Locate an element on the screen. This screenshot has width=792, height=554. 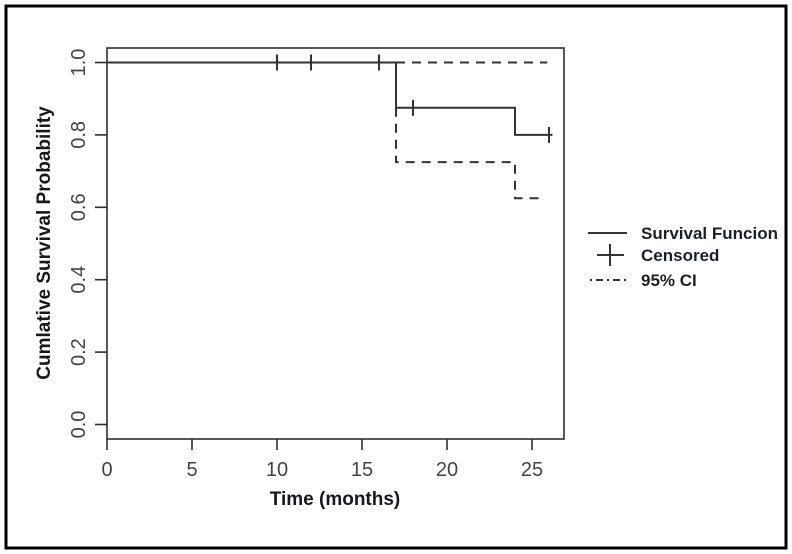
legend-label-ci: 95% CI is located at coordinates (669, 280).